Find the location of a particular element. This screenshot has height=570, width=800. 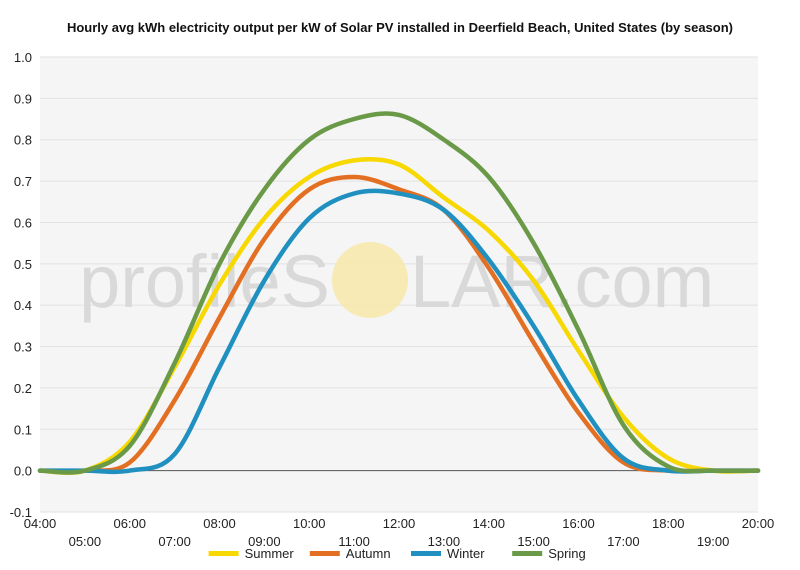

y-tick-label: 0.6 is located at coordinates (23, 222).